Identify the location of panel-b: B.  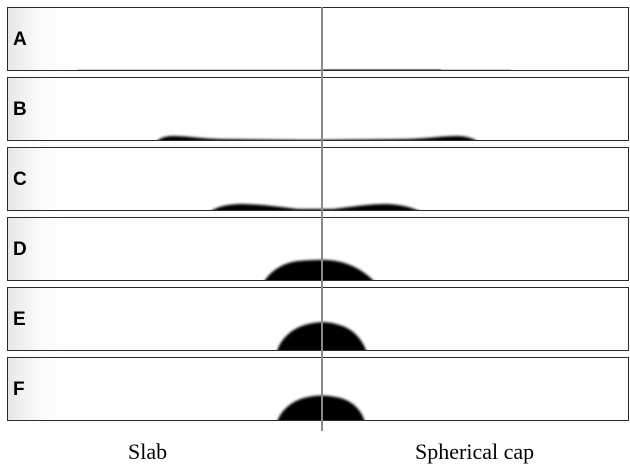
(318, 109).